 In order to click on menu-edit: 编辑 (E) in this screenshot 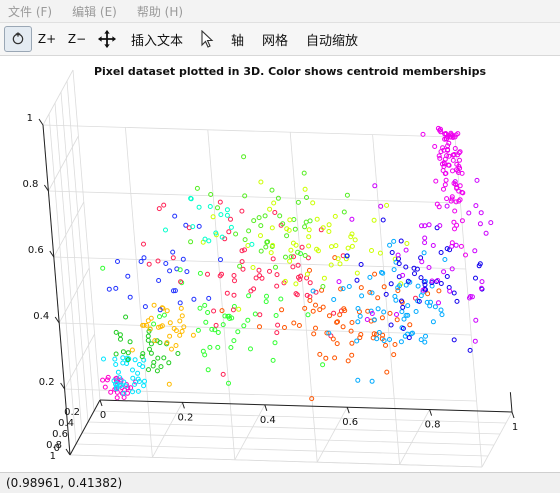, I will do `click(94, 11)`.